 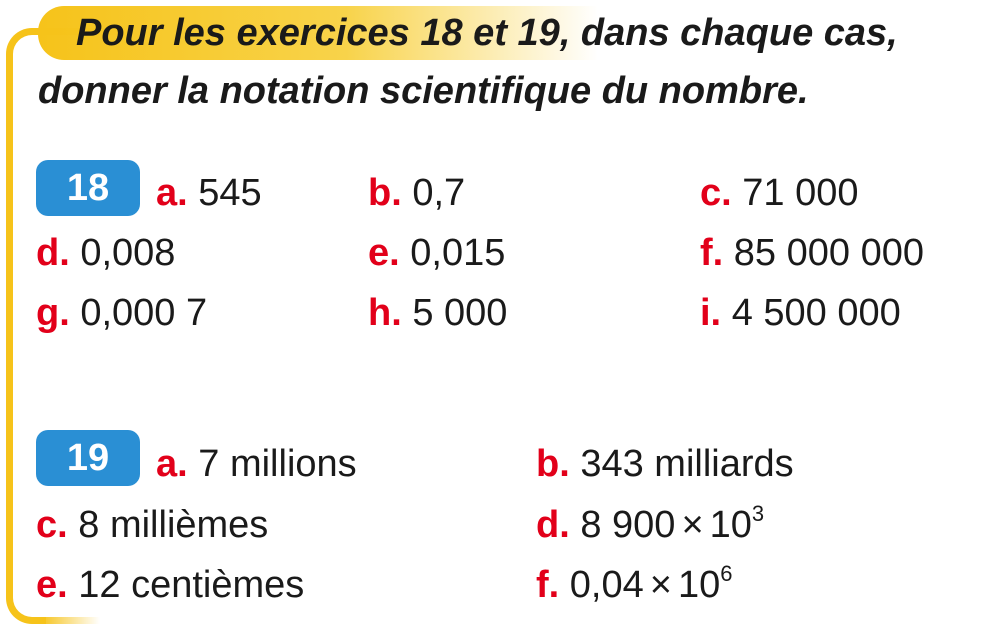 I want to click on bracket-frame-top-fade, so click(x=85, y=31).